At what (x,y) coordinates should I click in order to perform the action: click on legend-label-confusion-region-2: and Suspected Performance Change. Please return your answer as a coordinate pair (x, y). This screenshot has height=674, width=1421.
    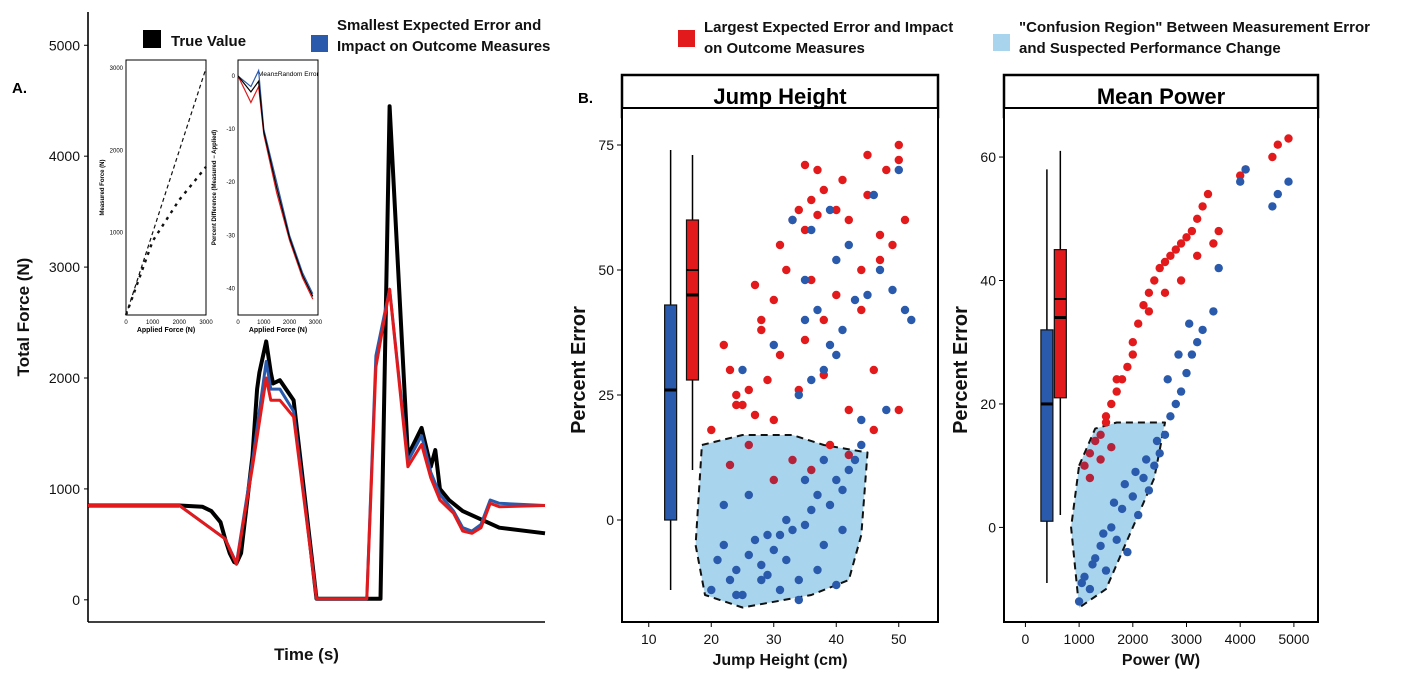
    Looking at the image, I should click on (1150, 48).